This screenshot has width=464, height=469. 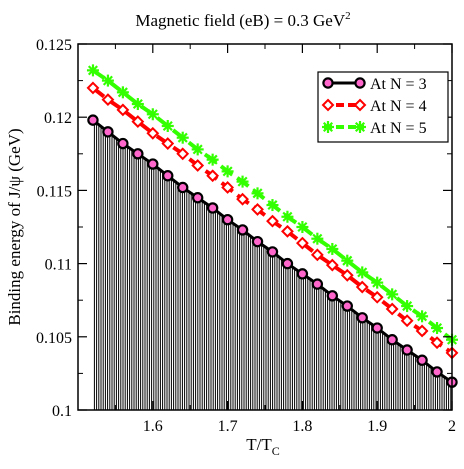 I want to click on y-axis-label: Binding energy of J/ψ (GeV), so click(x=14, y=226).